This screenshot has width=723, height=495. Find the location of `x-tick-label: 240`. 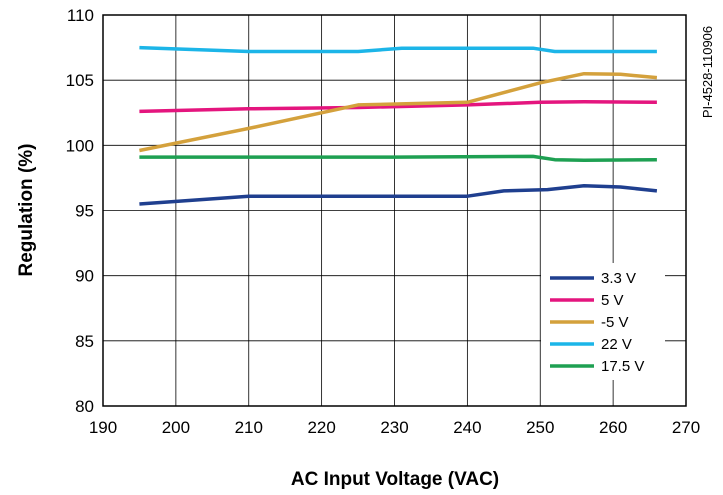

x-tick-label: 240 is located at coordinates (467, 427).